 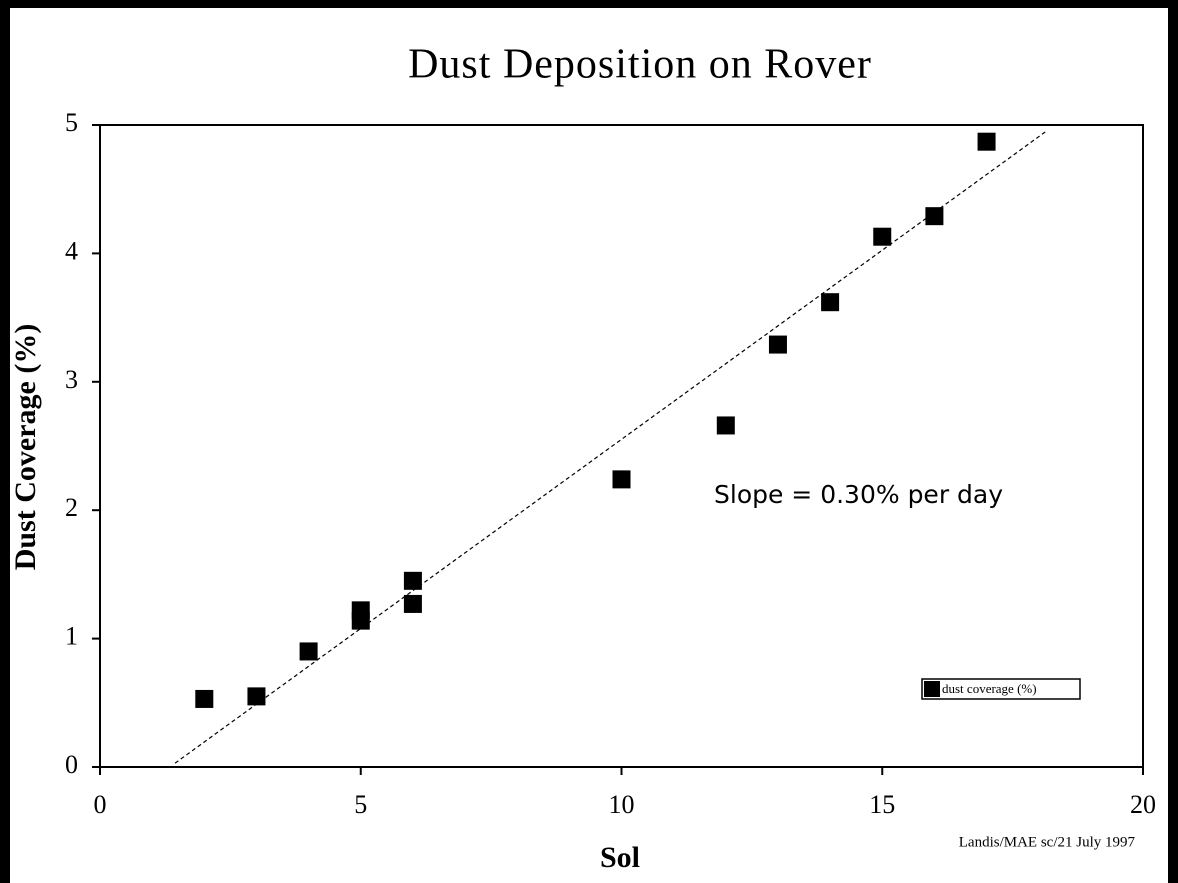 I want to click on x-tick-label: 15, so click(x=882, y=804).